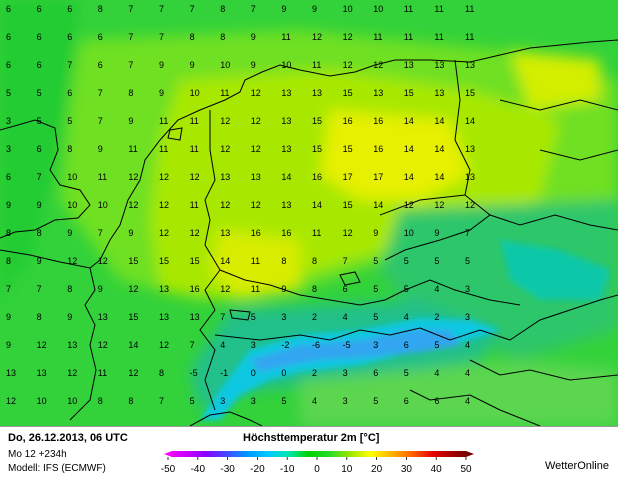 The width and height of the screenshot is (618, 478). I want to click on border-de-cz, so click(435, 227).